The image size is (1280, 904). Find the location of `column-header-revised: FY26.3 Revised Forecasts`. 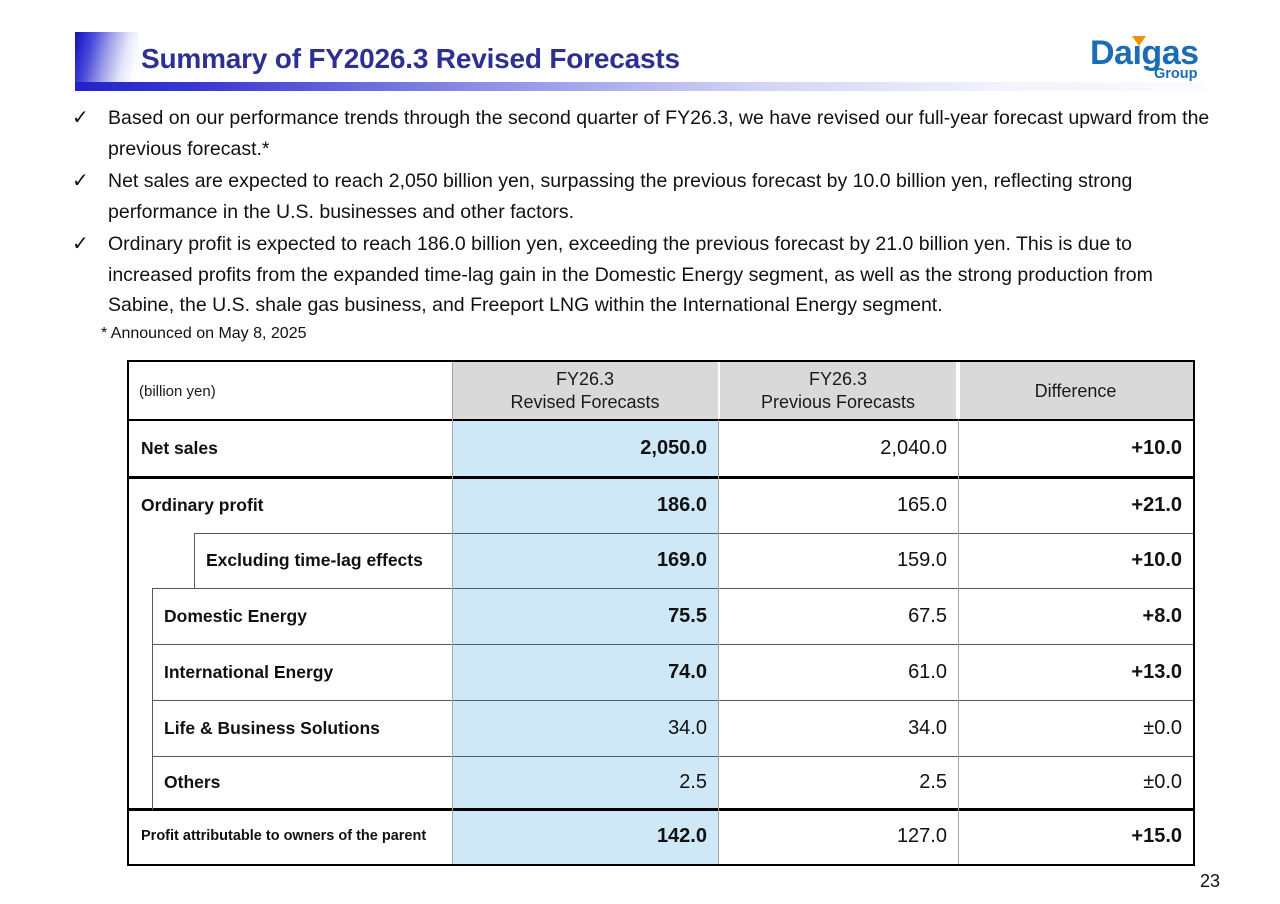

column-header-revised: FY26.3 Revised Forecasts is located at coordinates (585, 391).